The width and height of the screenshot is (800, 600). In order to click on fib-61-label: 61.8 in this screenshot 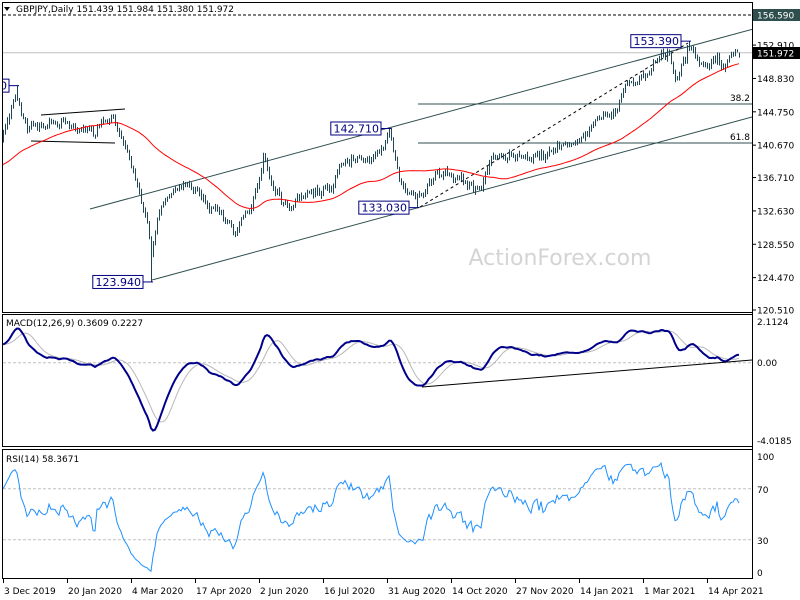, I will do `click(740, 138)`.